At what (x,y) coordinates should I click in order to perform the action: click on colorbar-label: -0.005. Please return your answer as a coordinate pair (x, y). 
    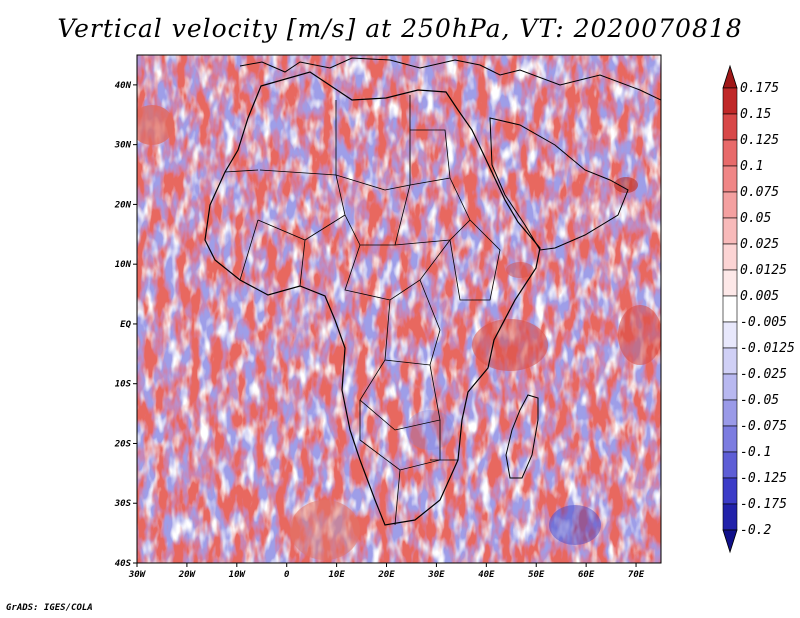
    Looking at the image, I should click on (763, 322).